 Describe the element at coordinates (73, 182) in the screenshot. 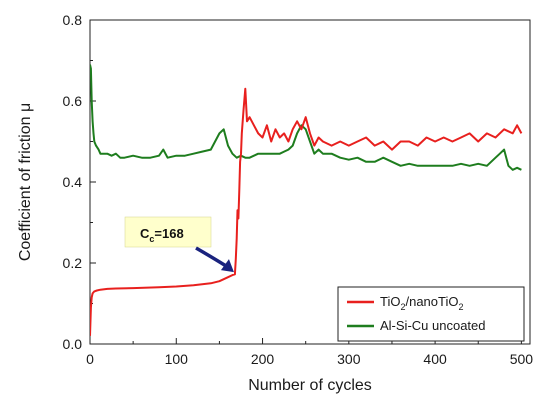

I see `y-tick-label: 0.4` at that location.